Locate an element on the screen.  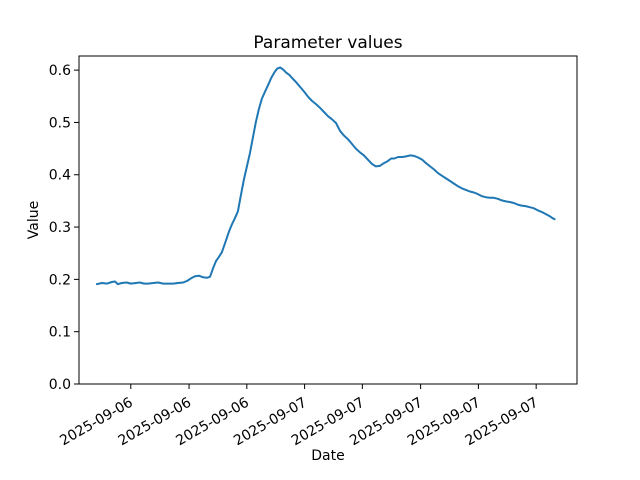
y-tick-label: 0.0 is located at coordinates (60, 385).